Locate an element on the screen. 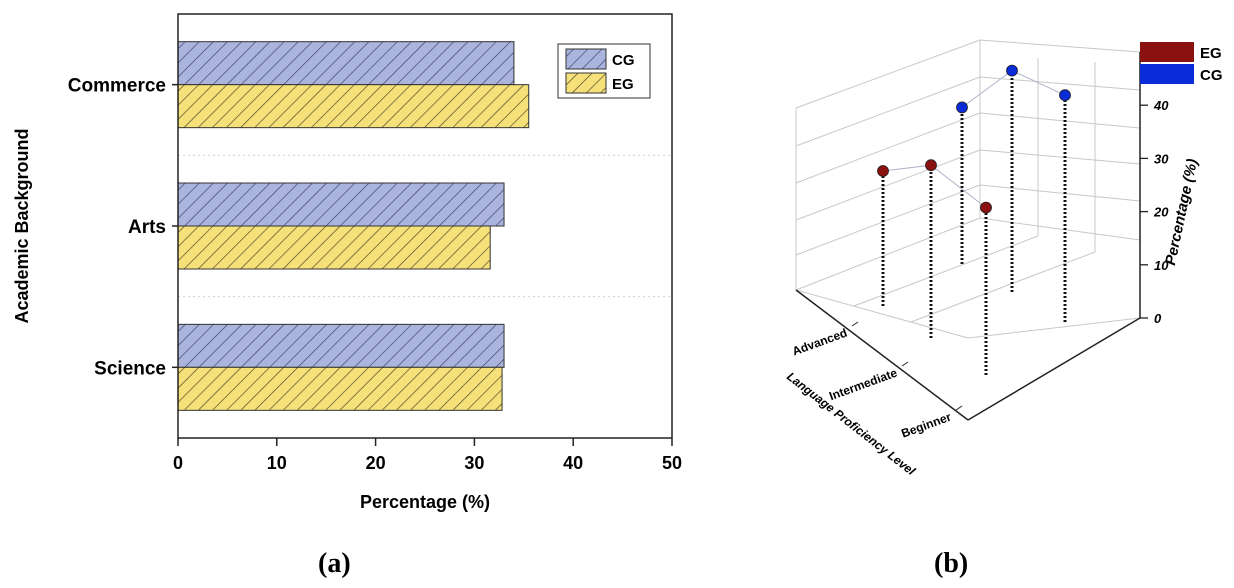 The width and height of the screenshot is (1234, 588). x-axis-label: Percentage (%) is located at coordinates (425, 502).